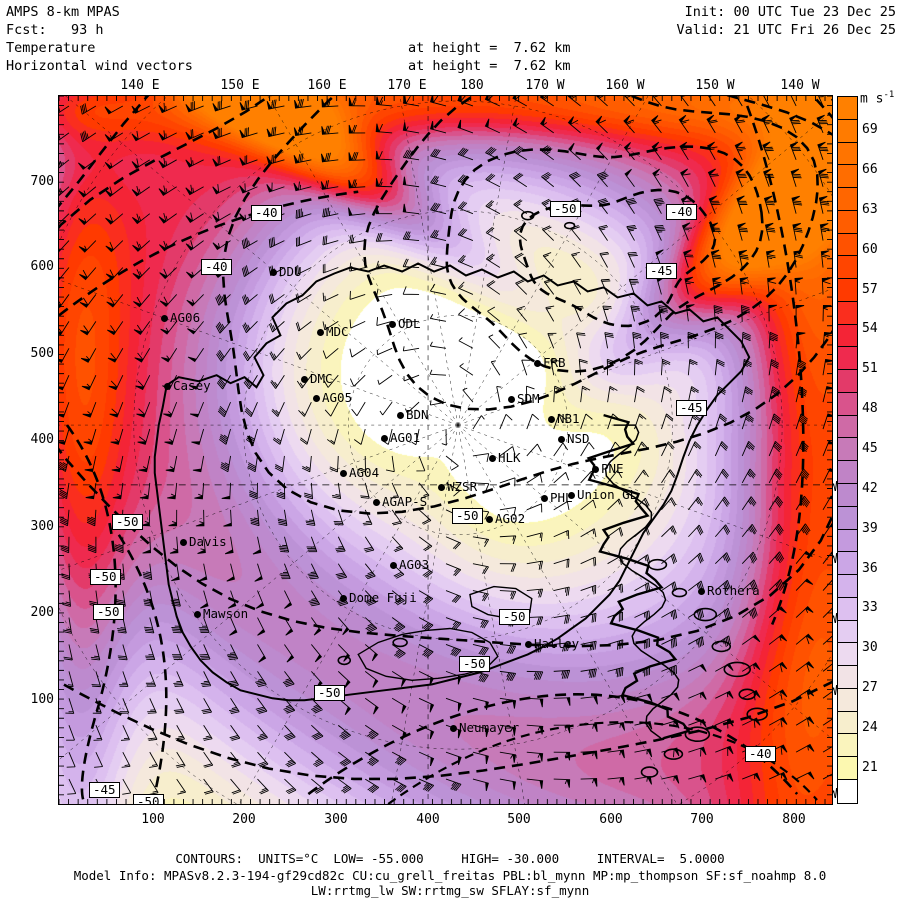 Image resolution: width=900 pixels, height=900 pixels. What do you see at coordinates (489, 66) in the screenshot?
I see `height-label-wind: at height = 7.62 km` at bounding box center [489, 66].